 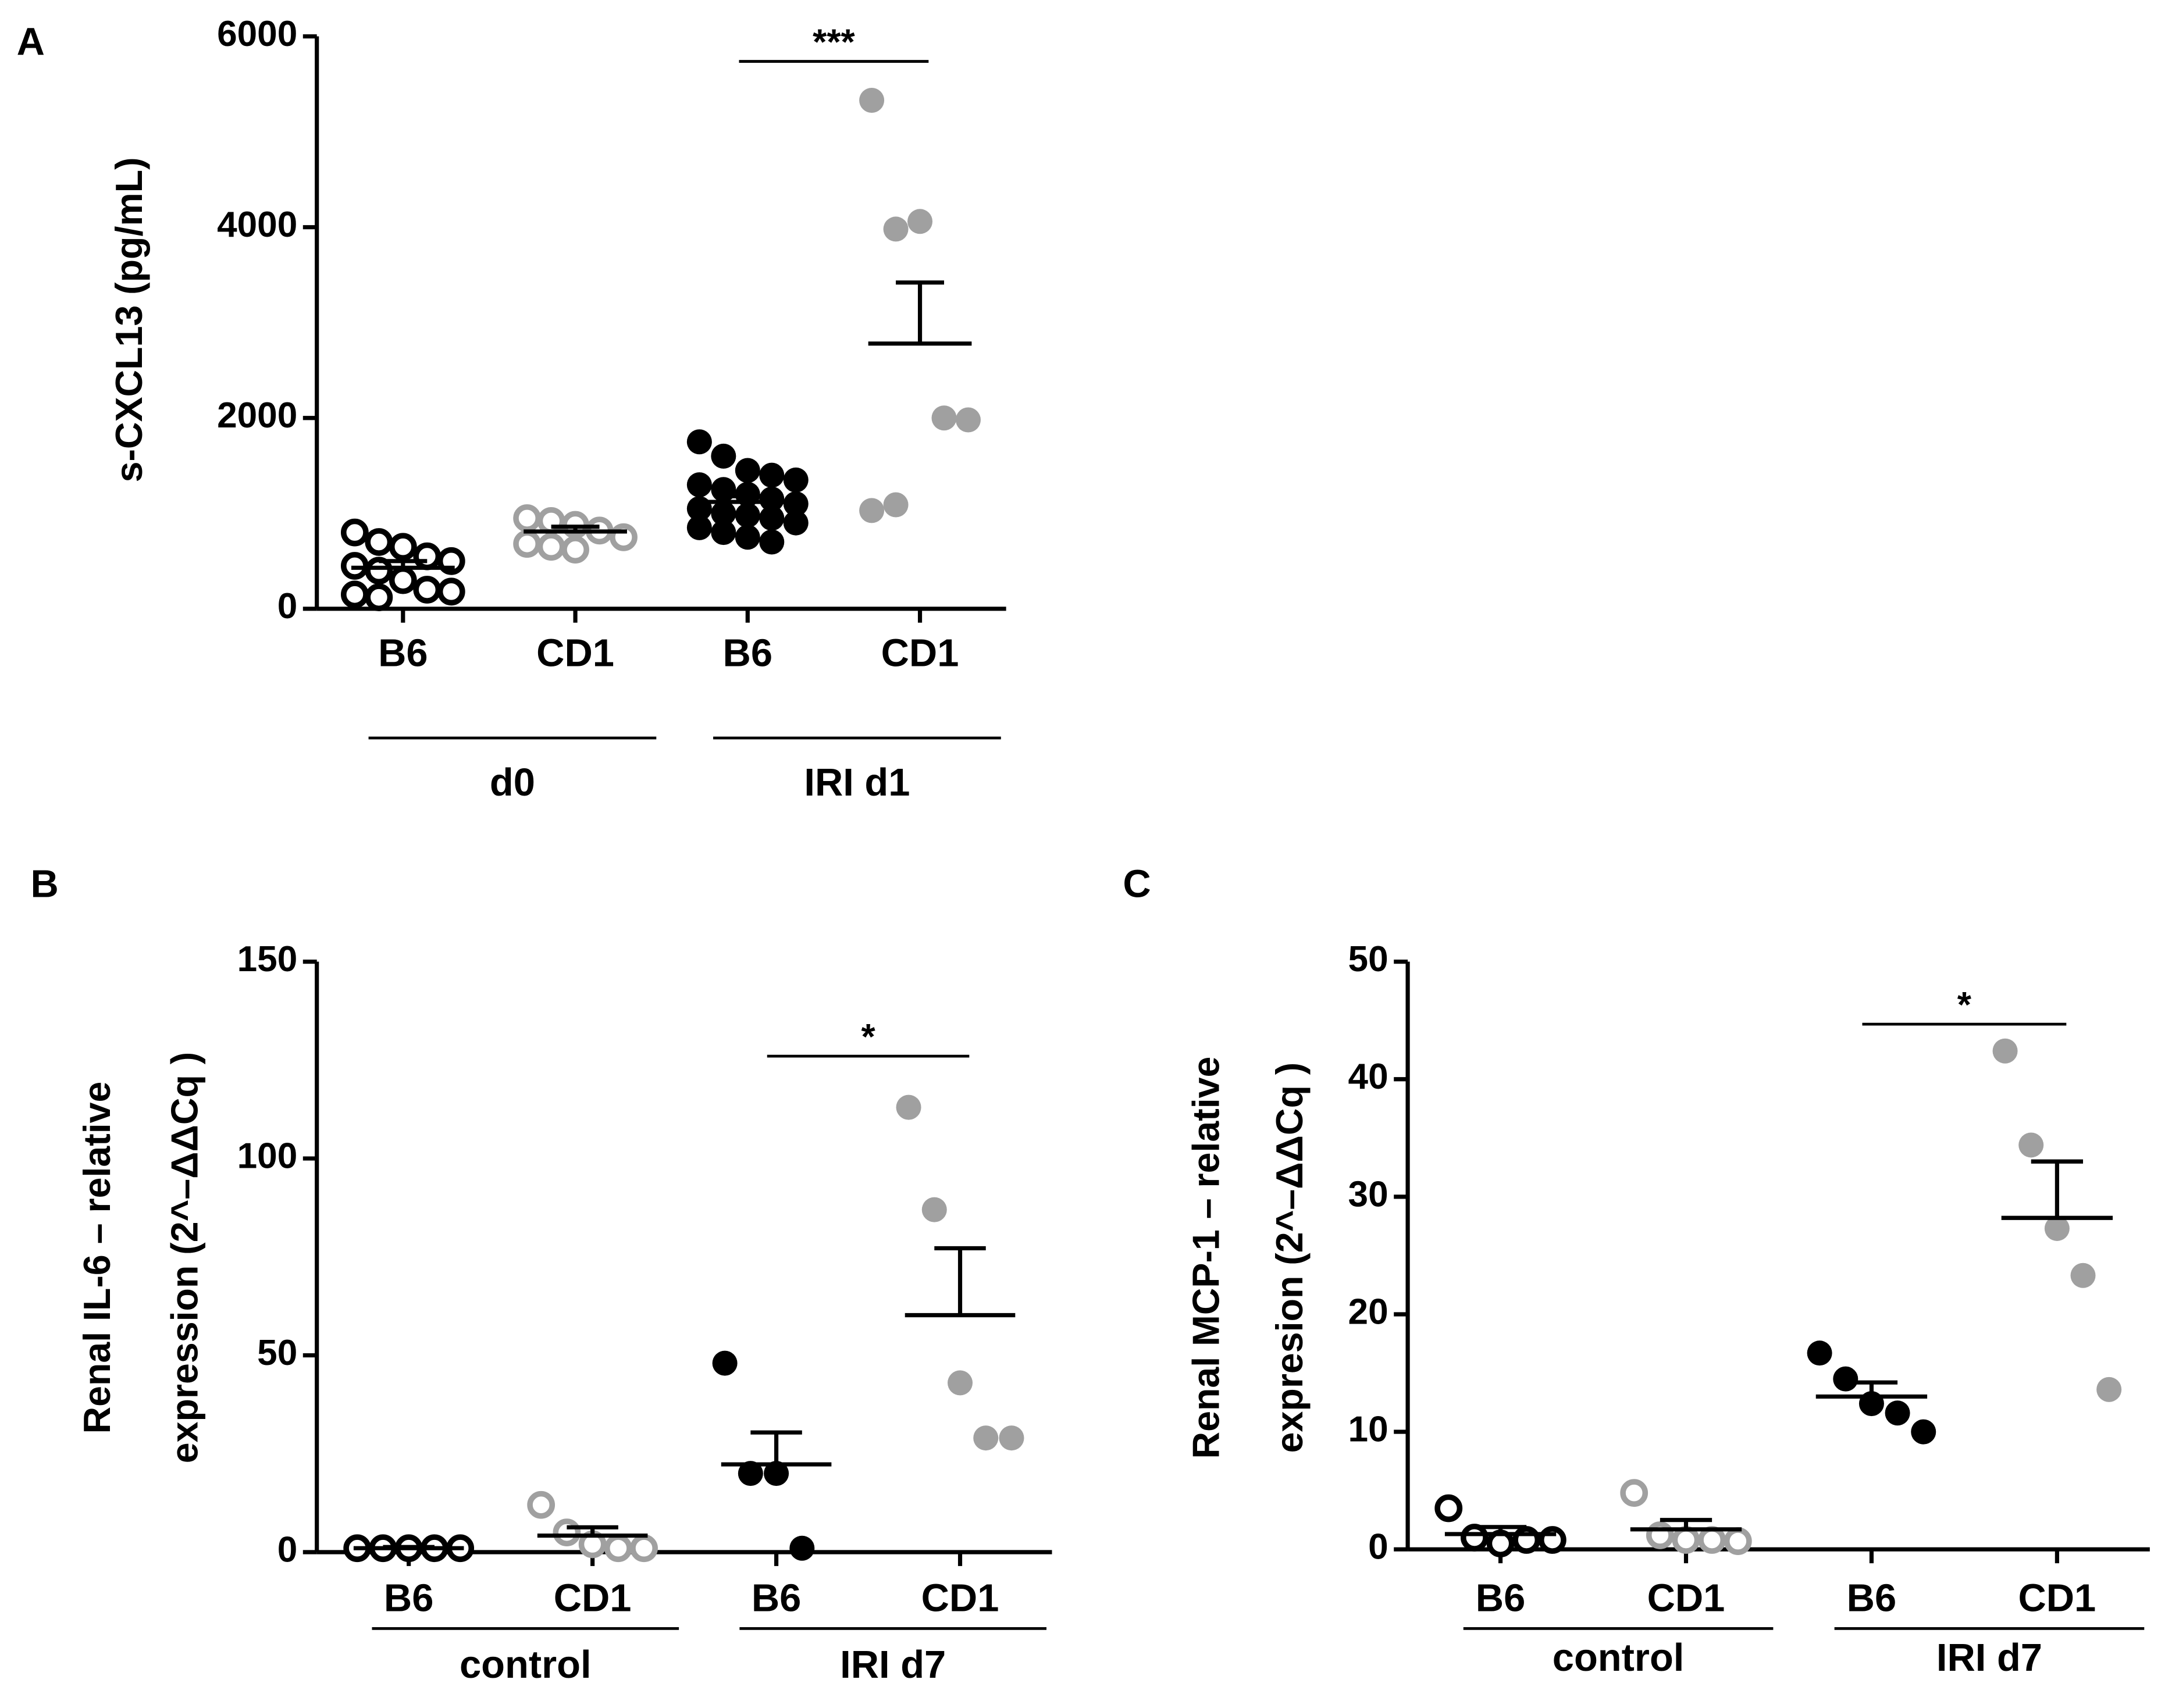 I want to click on y-axis-label: Renal MCP-1 – relative, so click(x=1206, y=1258).